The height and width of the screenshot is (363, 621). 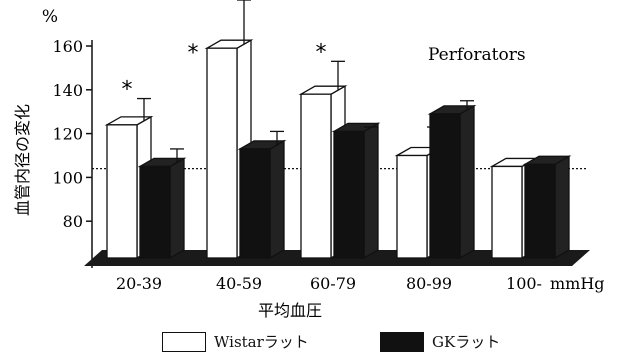 What do you see at coordinates (73, 221) in the screenshot?
I see `y-tick-label: 80` at bounding box center [73, 221].